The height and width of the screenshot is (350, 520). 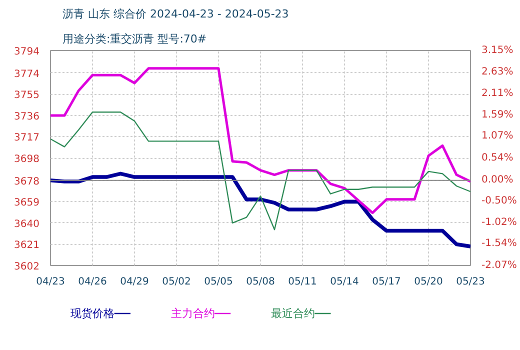 I want to click on x-tick-label: 05/11, so click(x=302, y=282).